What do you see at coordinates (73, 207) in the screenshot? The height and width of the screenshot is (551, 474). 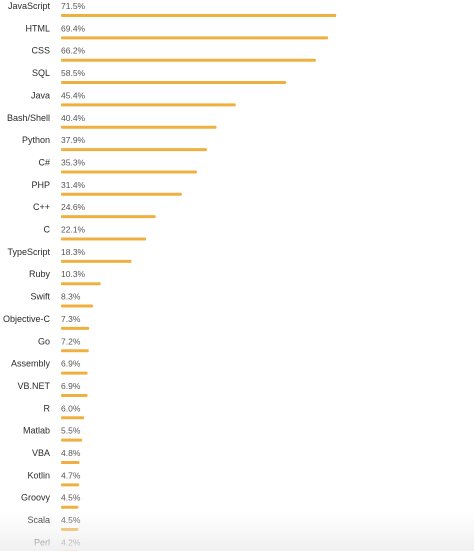 I see `value-label: 24.6%` at bounding box center [73, 207].